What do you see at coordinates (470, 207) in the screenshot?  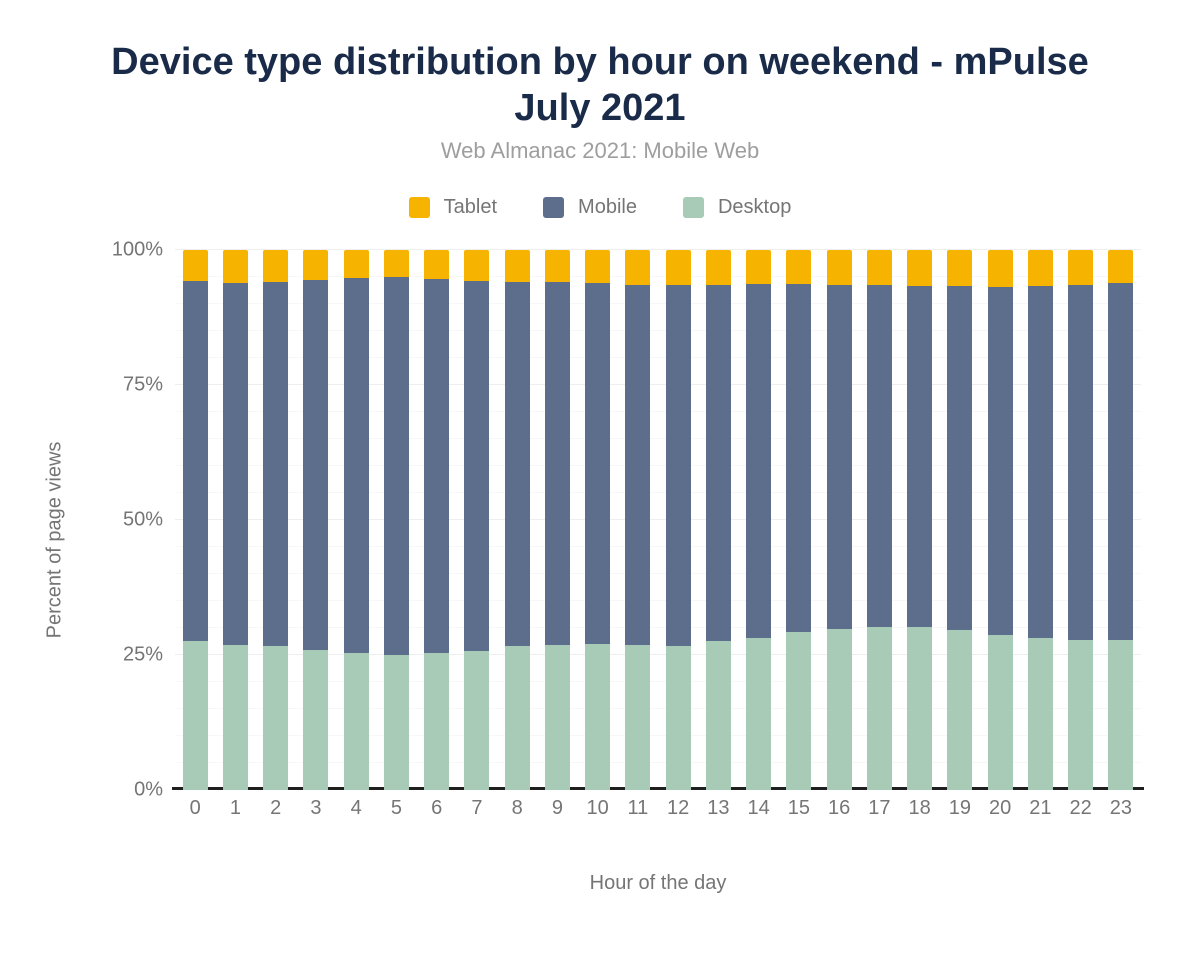 I see `legend-label-tablet: Tablet` at bounding box center [470, 207].